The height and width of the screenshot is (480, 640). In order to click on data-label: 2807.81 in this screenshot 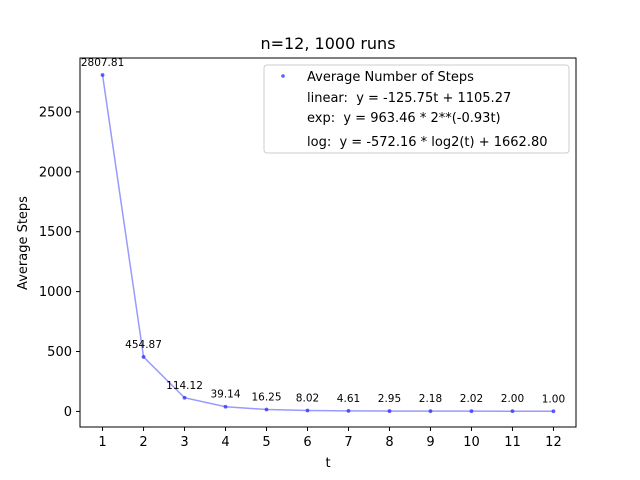, I will do `click(102, 63)`.